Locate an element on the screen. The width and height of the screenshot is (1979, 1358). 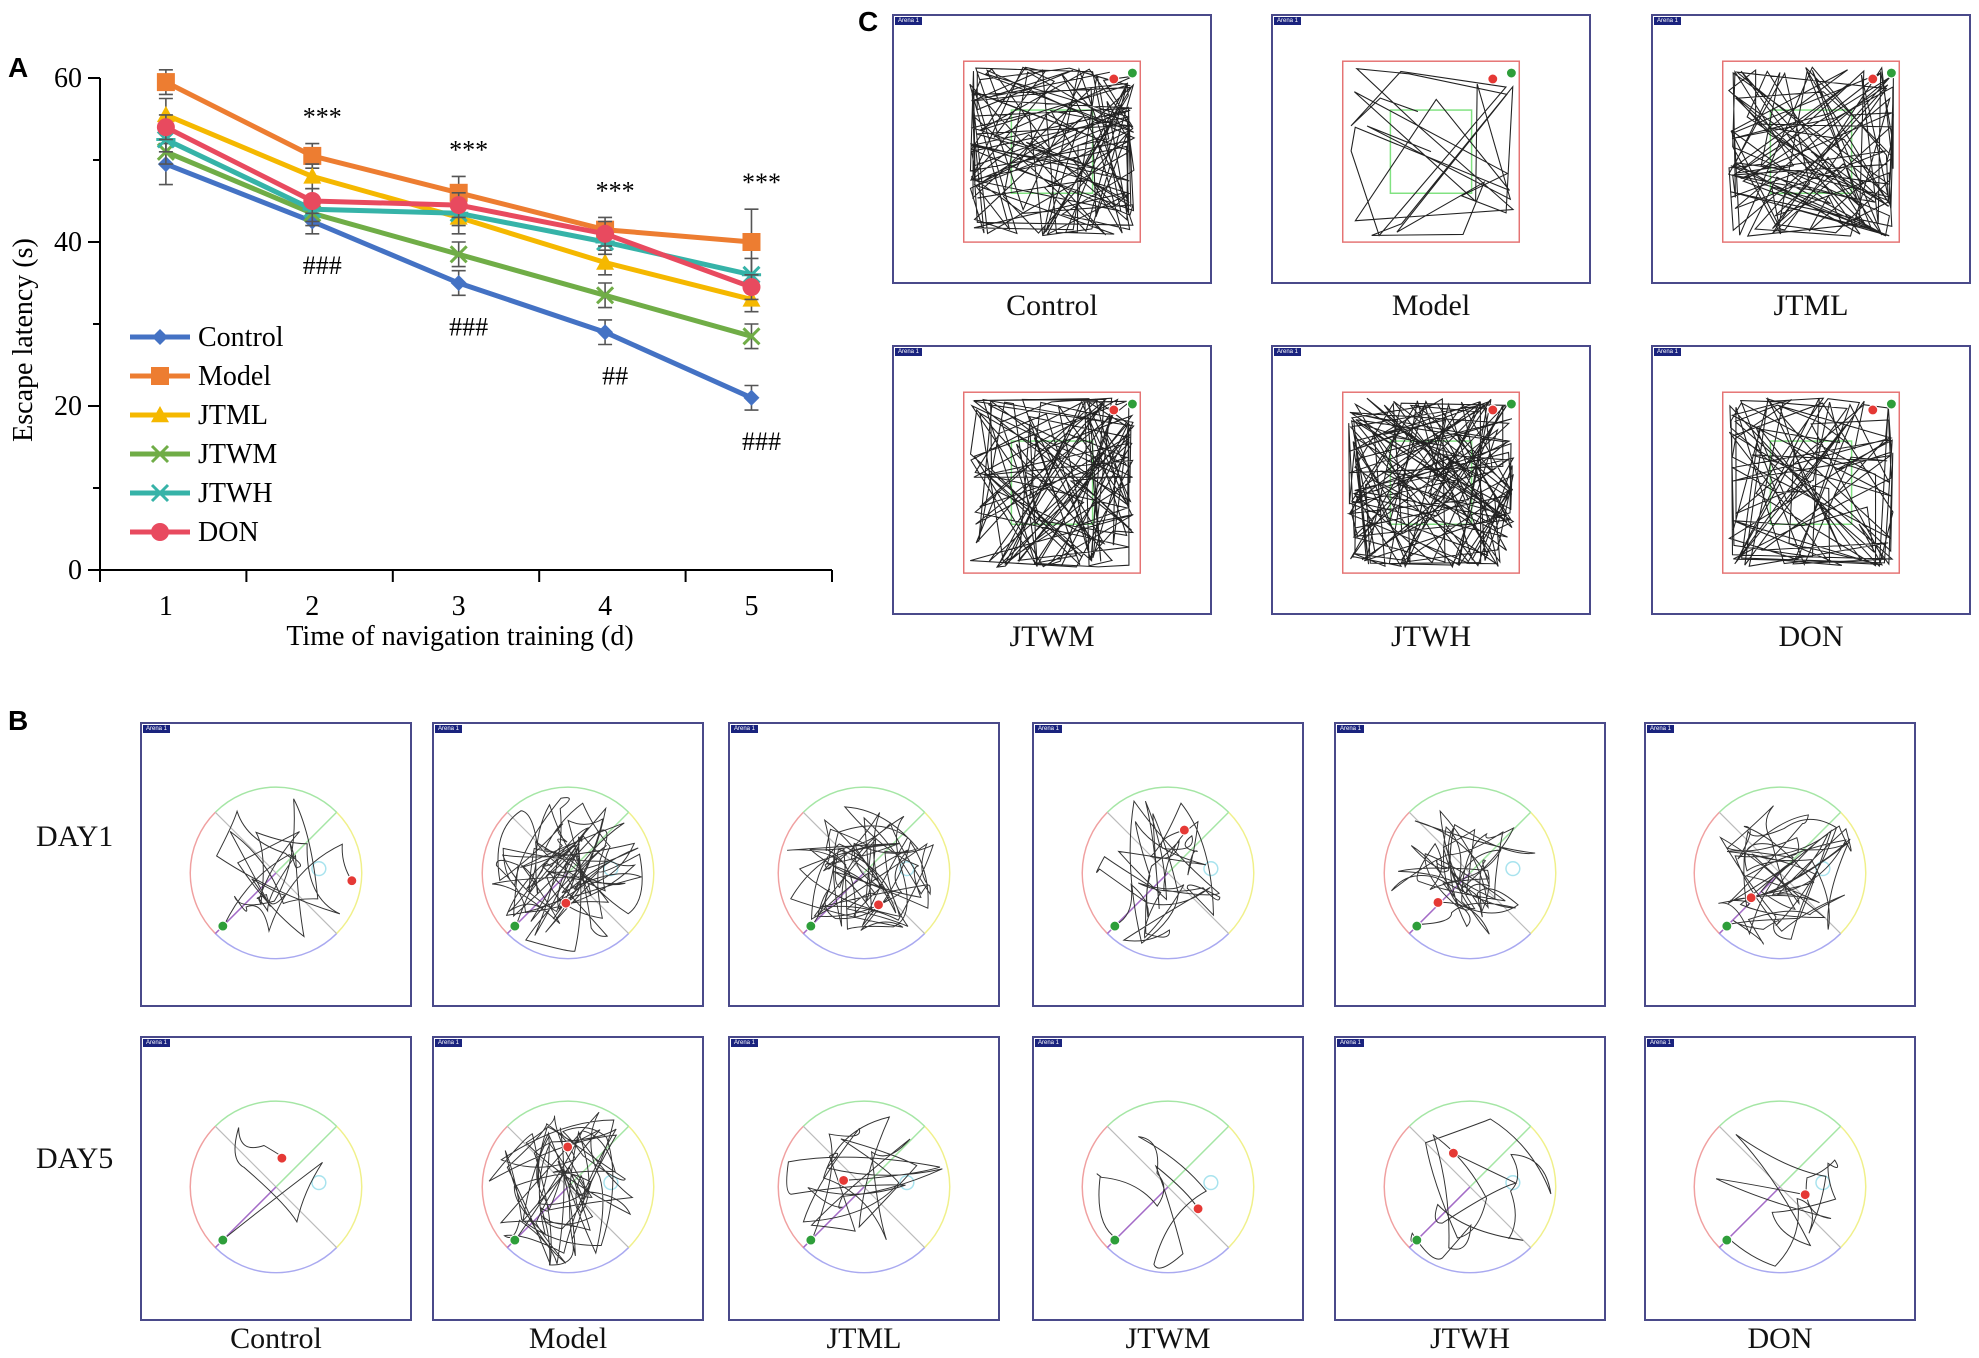
legend-label: JTML is located at coordinates (233, 415).